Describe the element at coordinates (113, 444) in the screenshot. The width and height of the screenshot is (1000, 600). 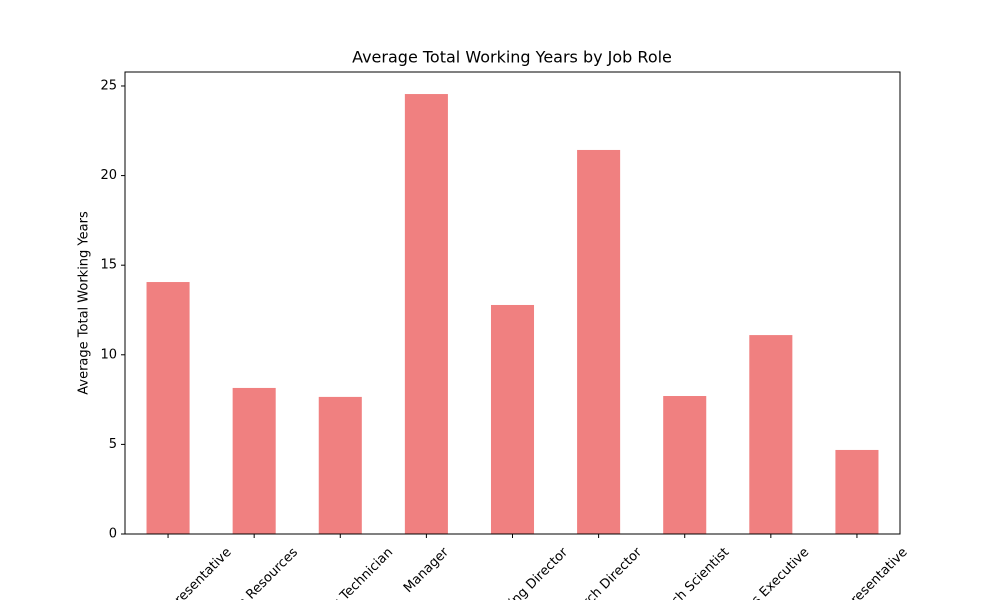
I see `y-tick-label: 5` at that location.